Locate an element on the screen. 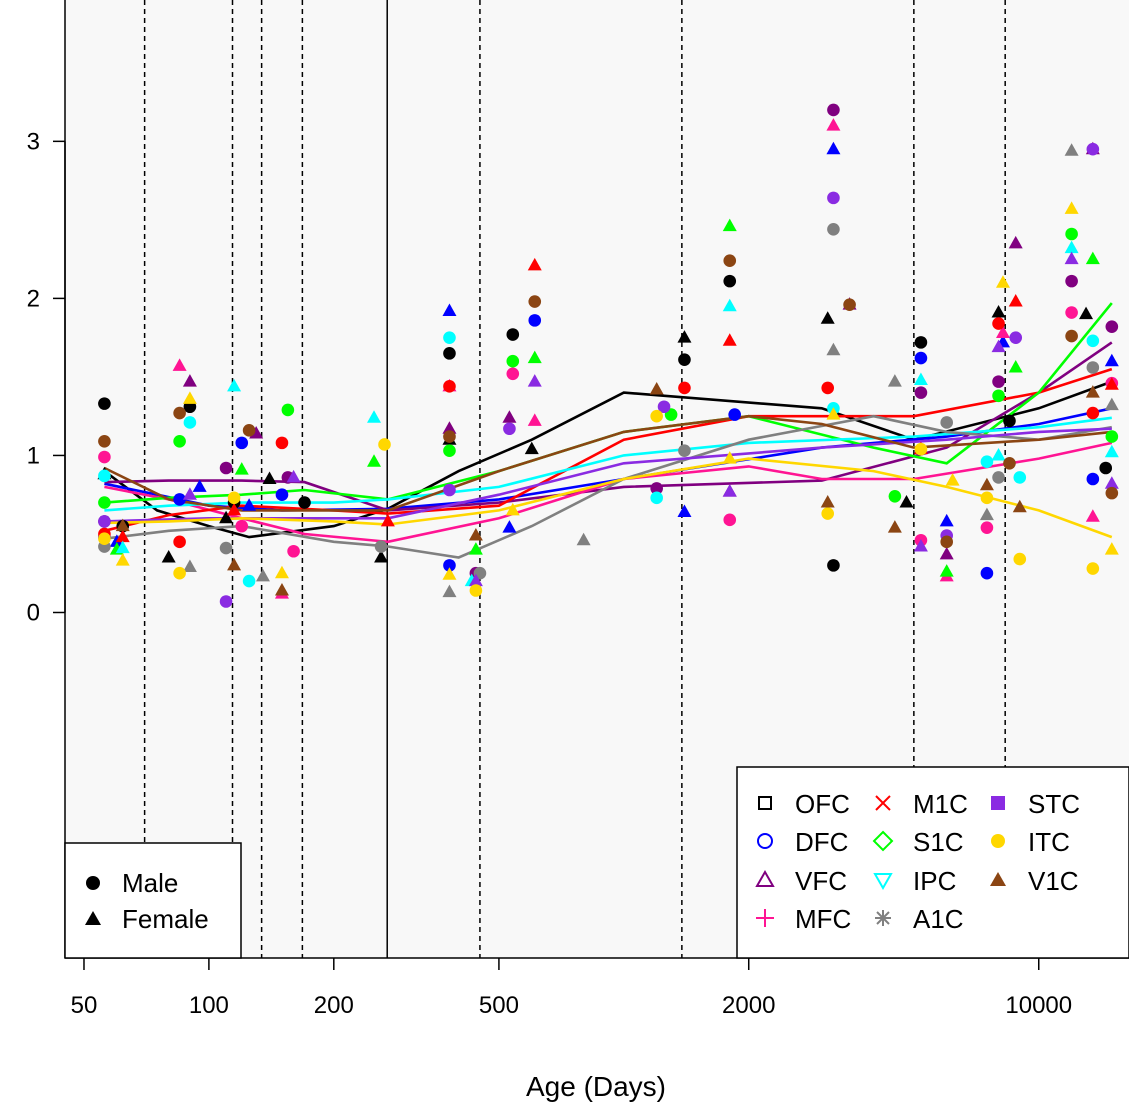 This screenshot has width=1129, height=1112. legend-label-m1c: M1C is located at coordinates (940, 804).